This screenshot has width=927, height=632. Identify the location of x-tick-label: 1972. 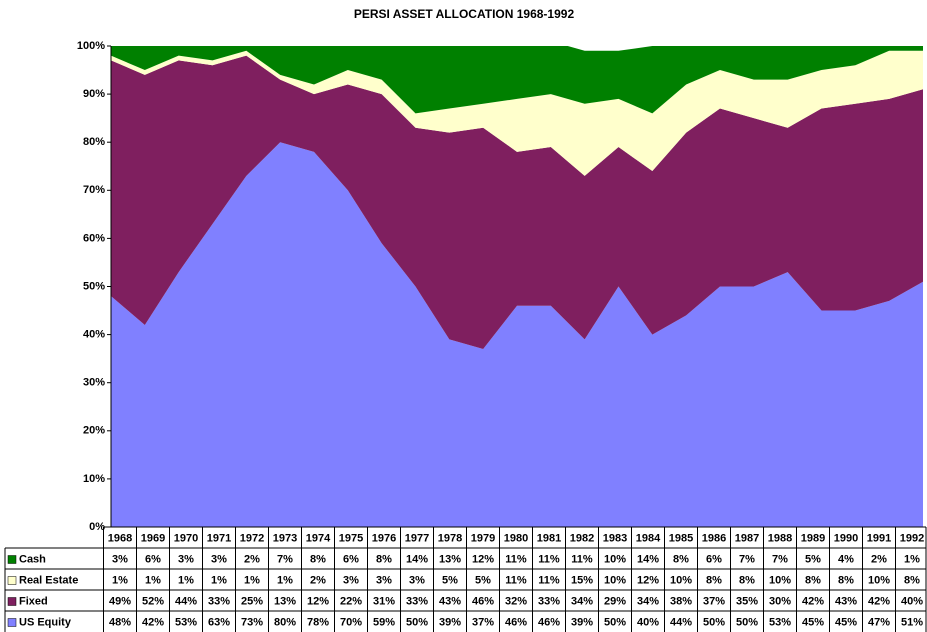
(252, 538).